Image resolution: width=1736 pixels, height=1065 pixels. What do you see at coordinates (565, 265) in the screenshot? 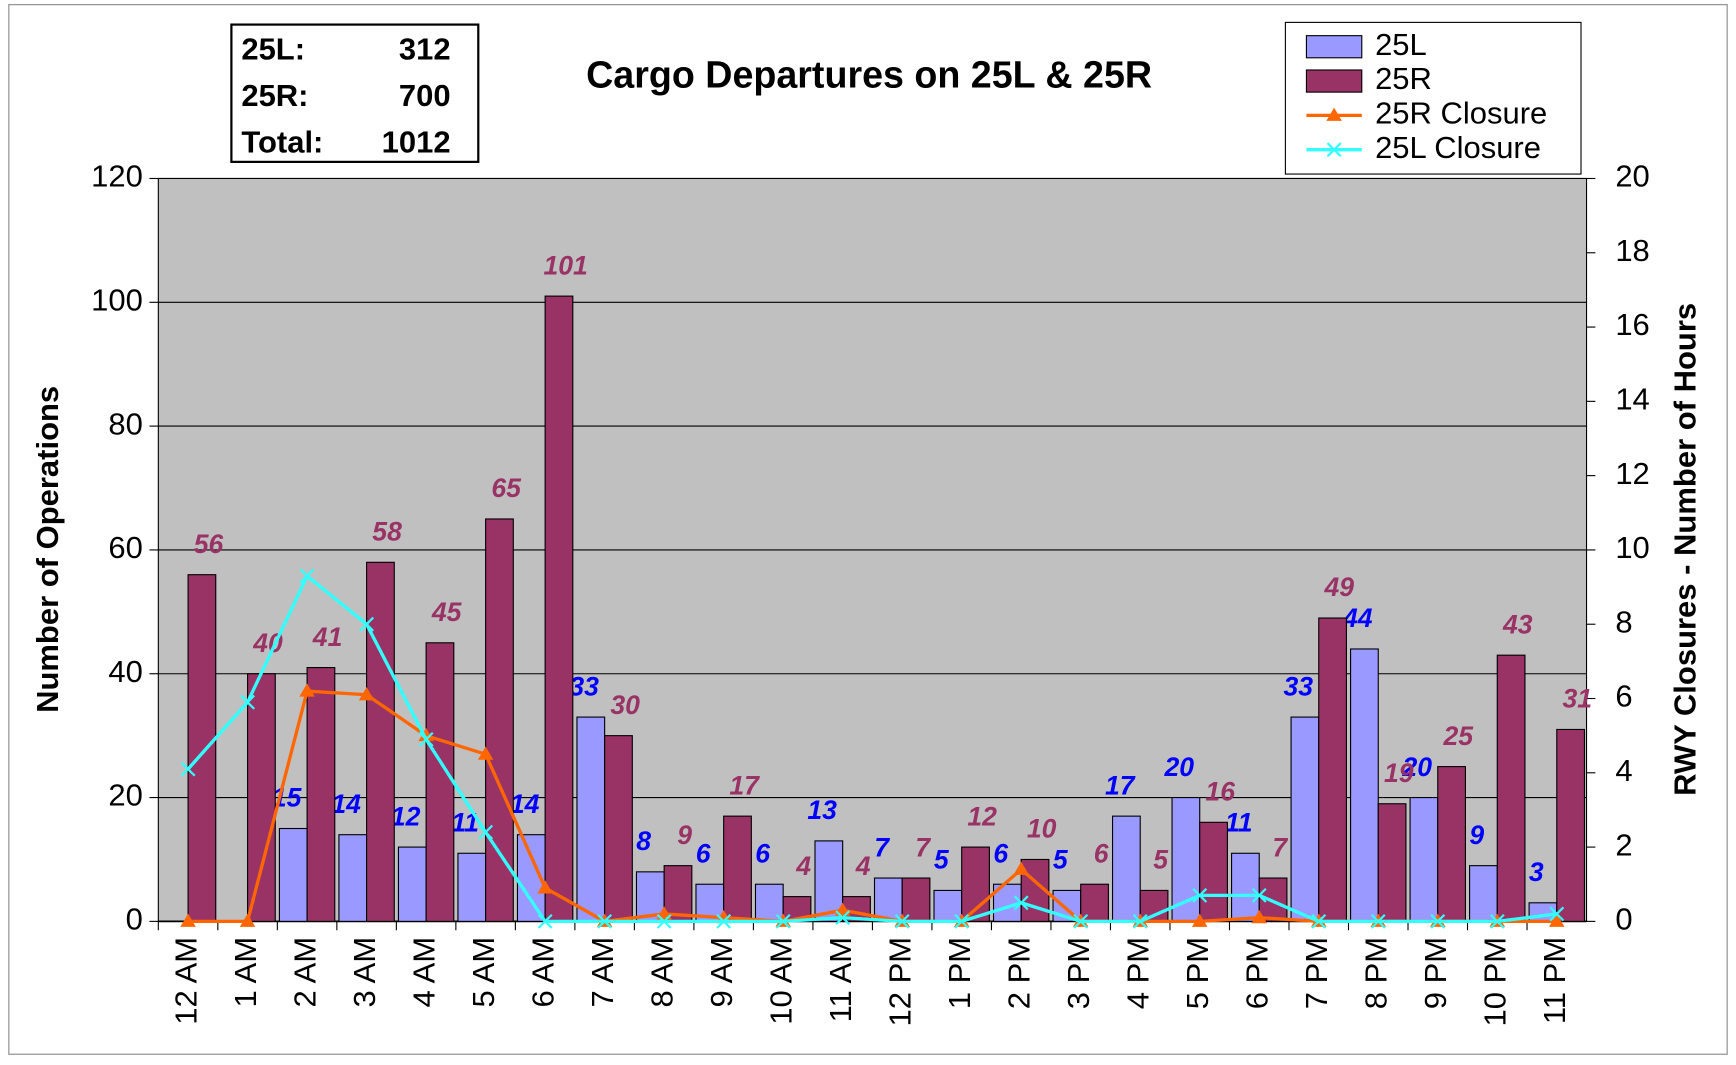
I see `data-label: 101` at bounding box center [565, 265].